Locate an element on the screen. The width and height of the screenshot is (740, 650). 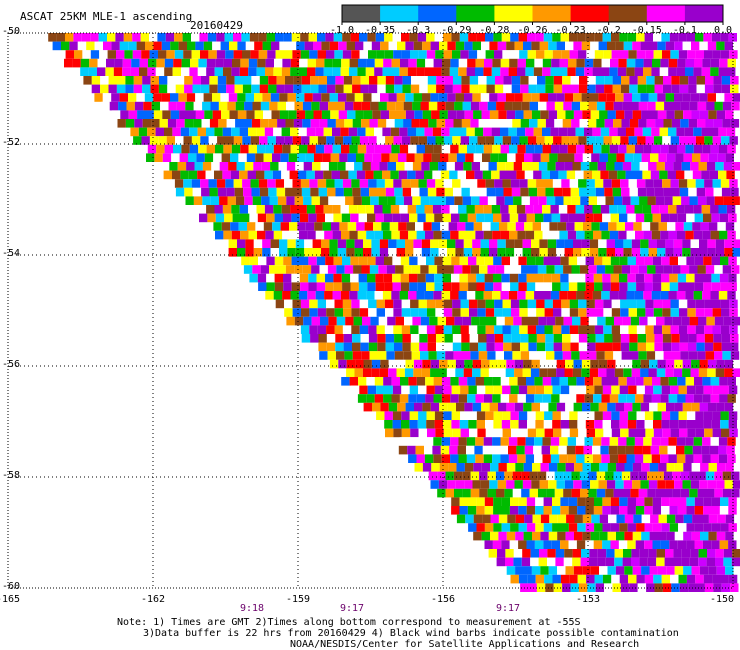
longitude-label: -150 is located at coordinates (722, 599).